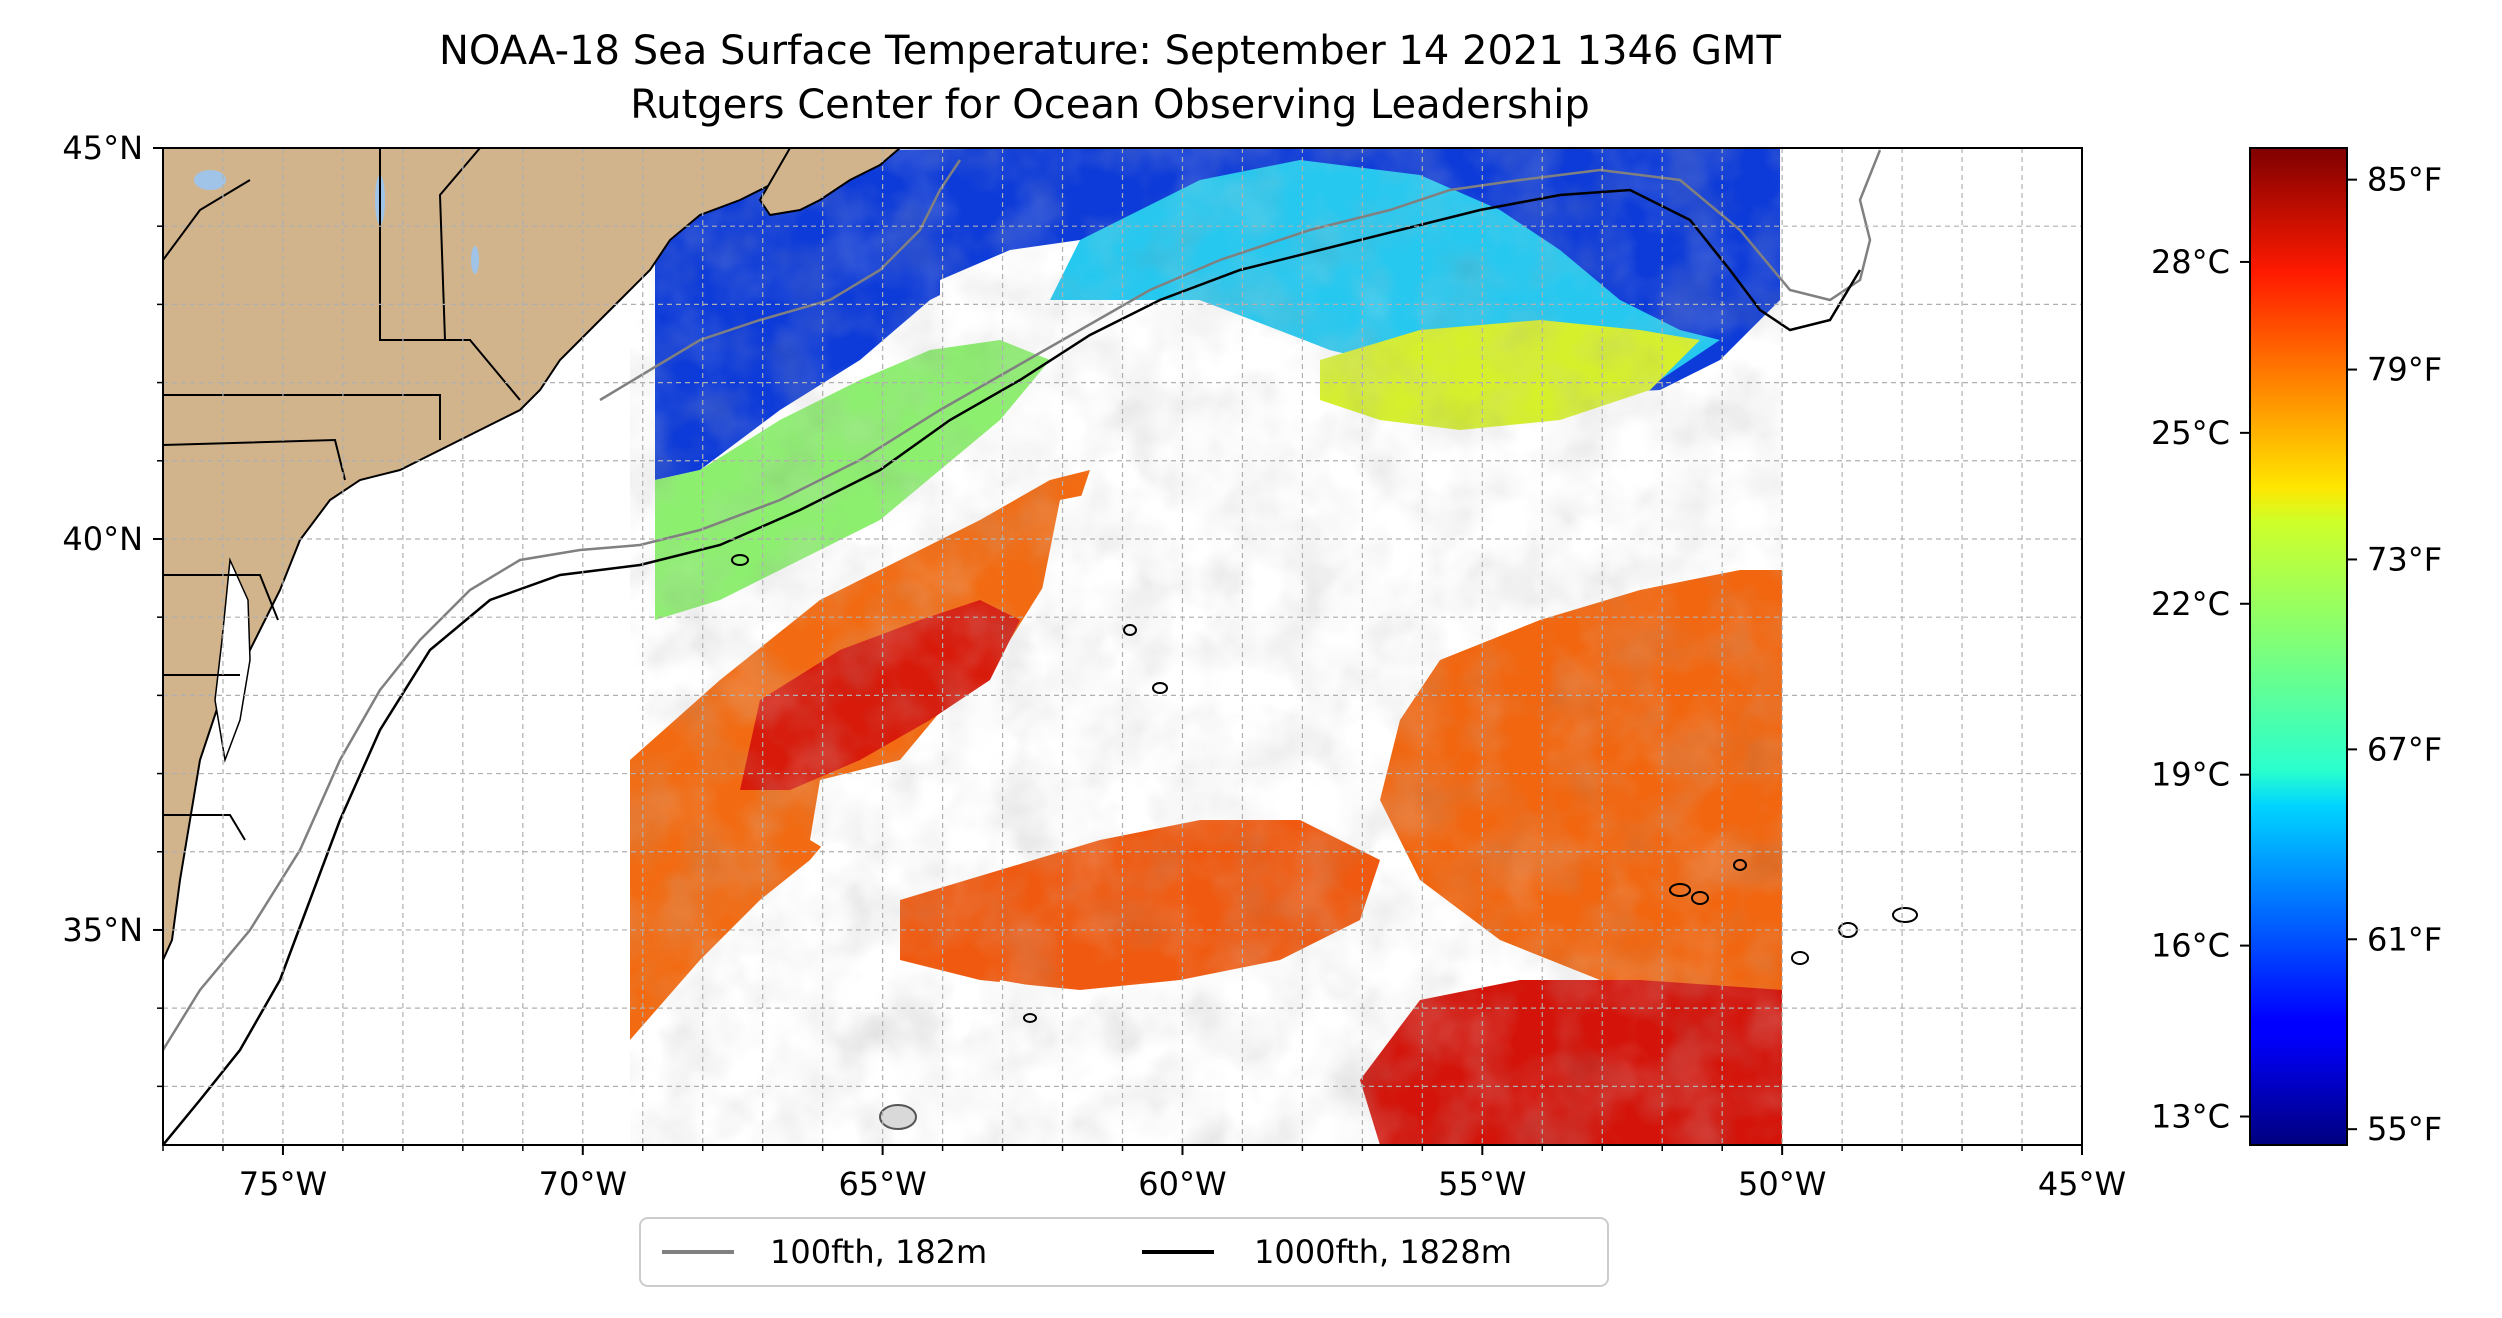 Image resolution: width=2502 pixels, height=1318 pixels. I want to click on legend-label-1000fth: 1000fth, 1828m, so click(1383, 1252).